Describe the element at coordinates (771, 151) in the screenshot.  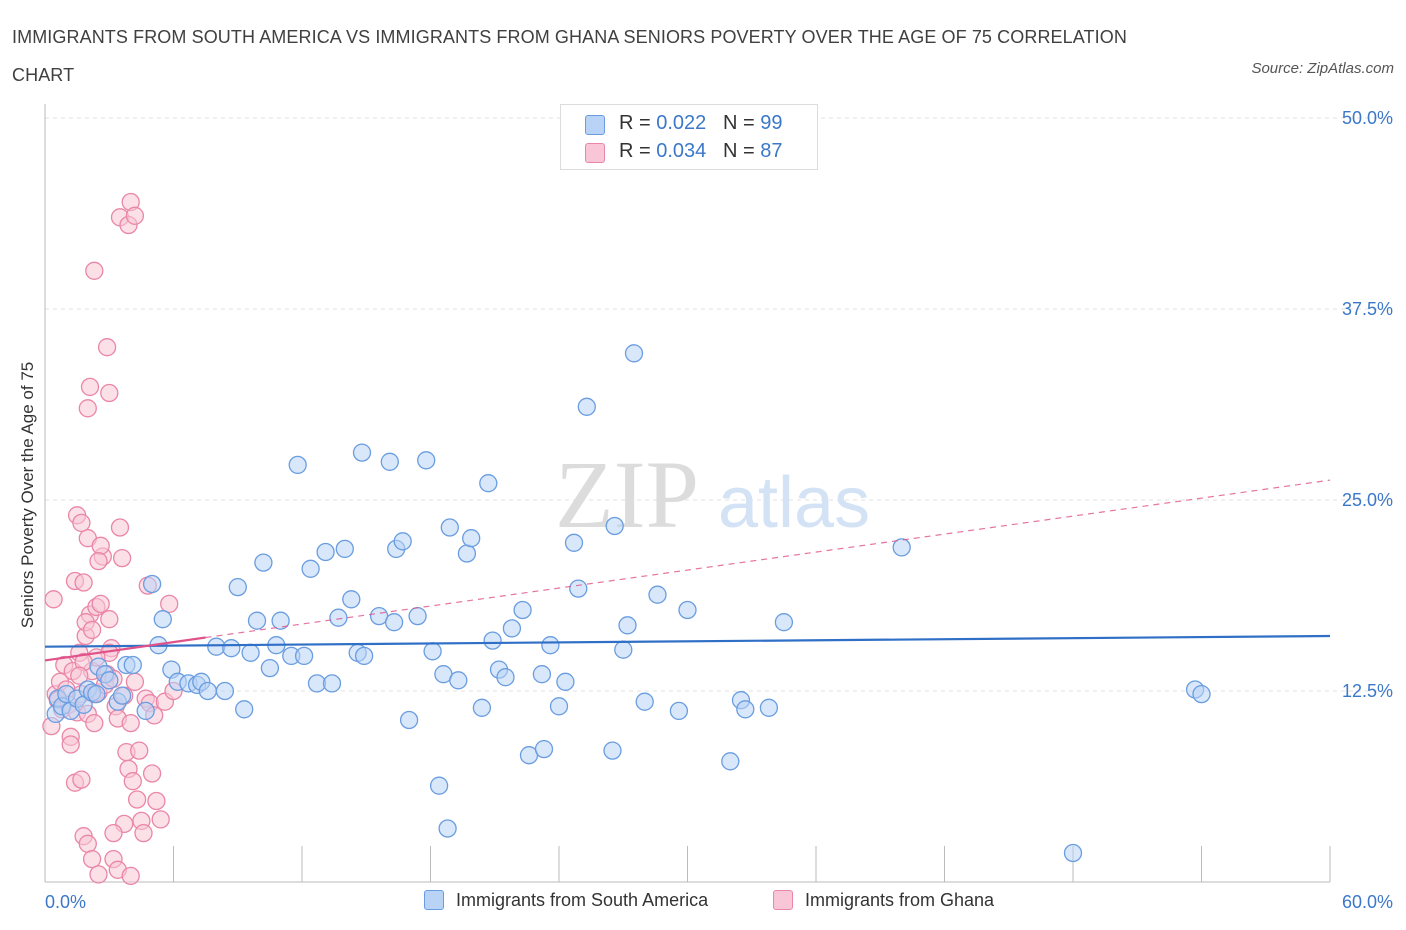
I see `n-value: 87` at that location.